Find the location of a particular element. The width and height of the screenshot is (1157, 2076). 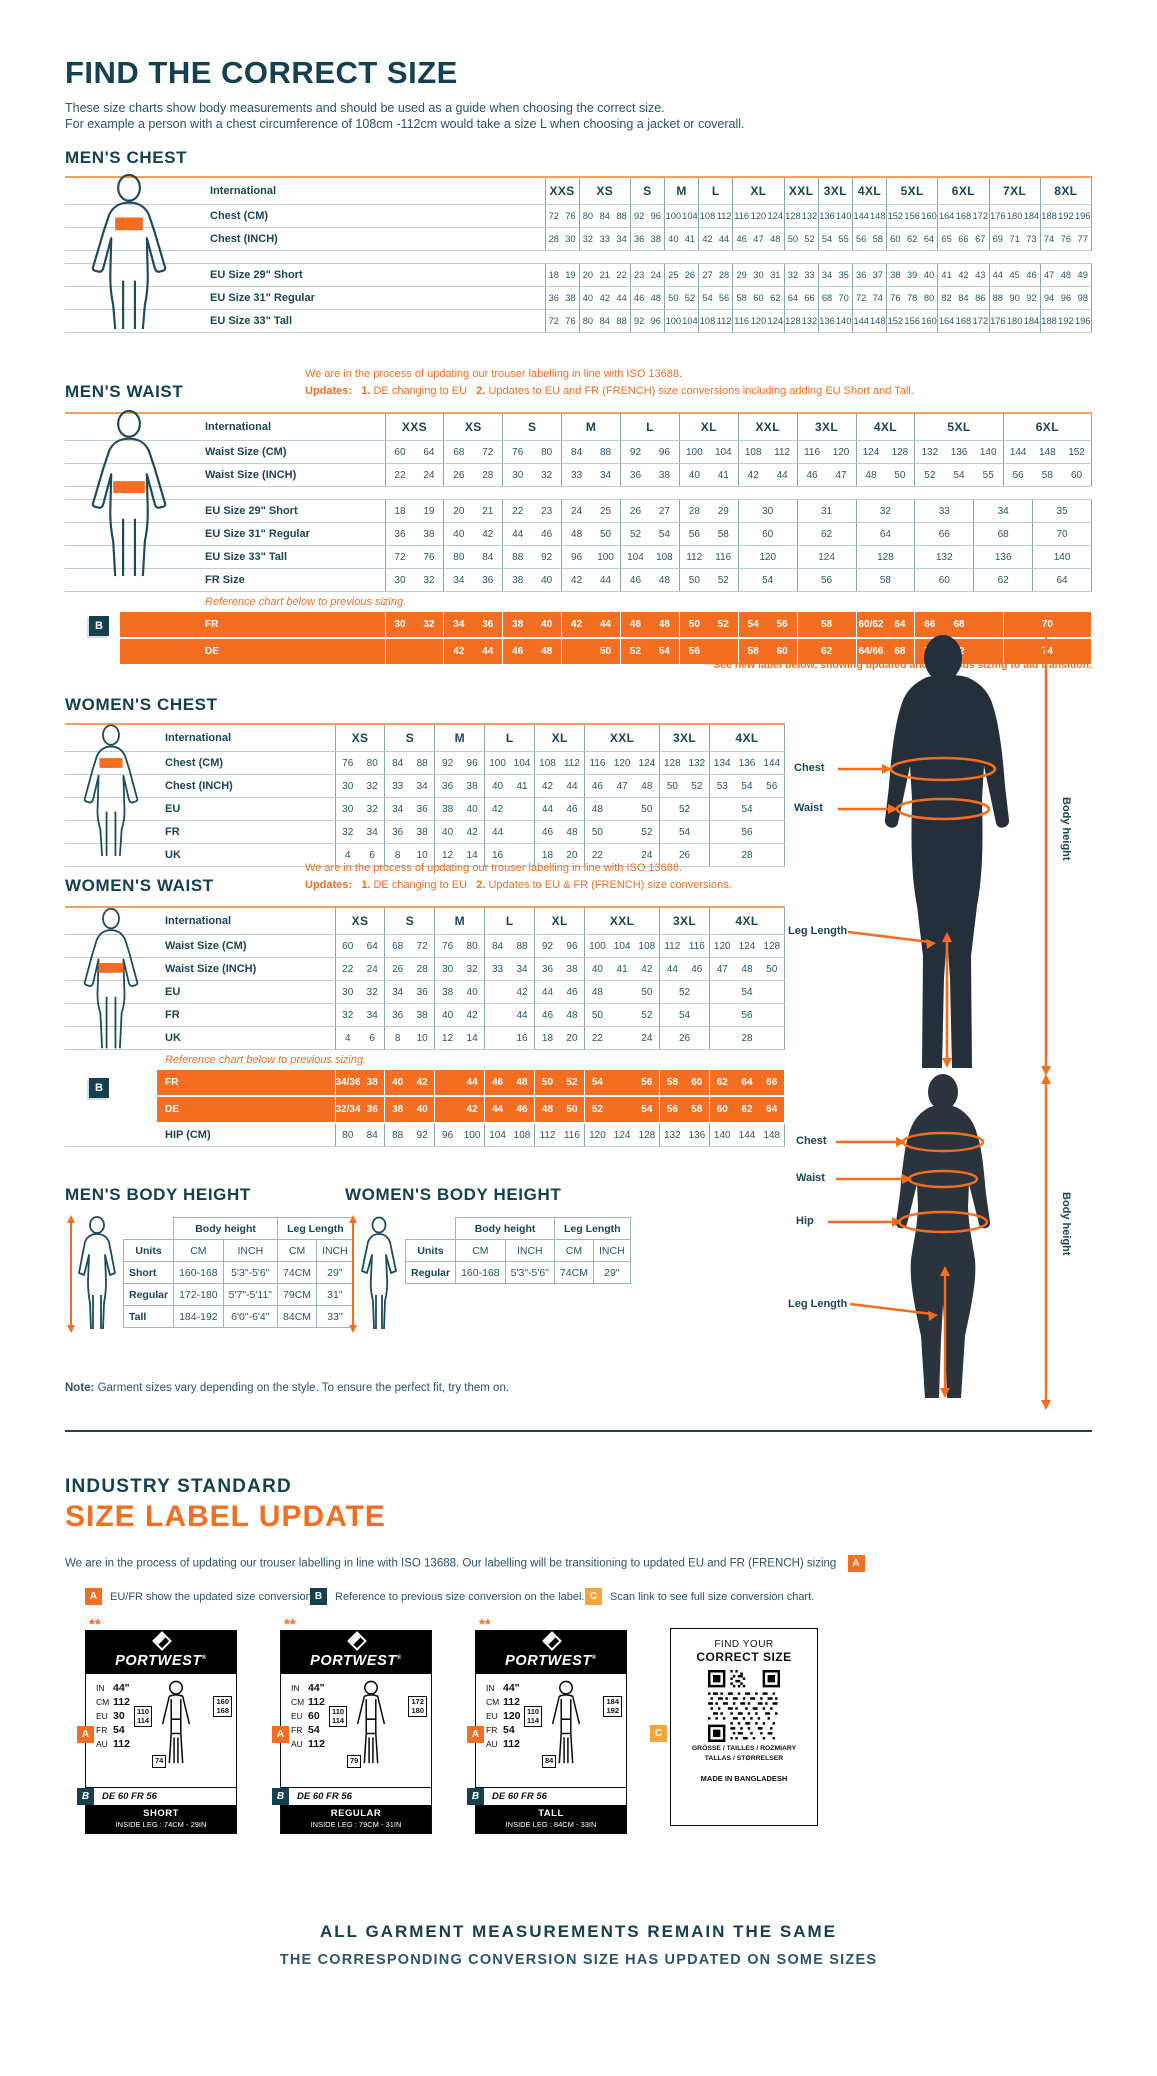

size-value: 33 is located at coordinates (497, 969).